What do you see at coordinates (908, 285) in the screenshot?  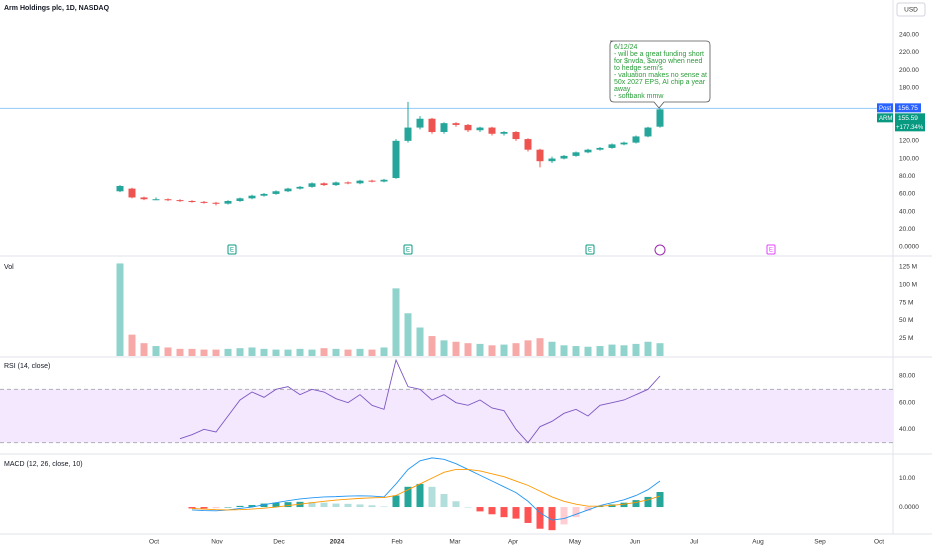 I see `y-tick-label: 100 M` at bounding box center [908, 285].